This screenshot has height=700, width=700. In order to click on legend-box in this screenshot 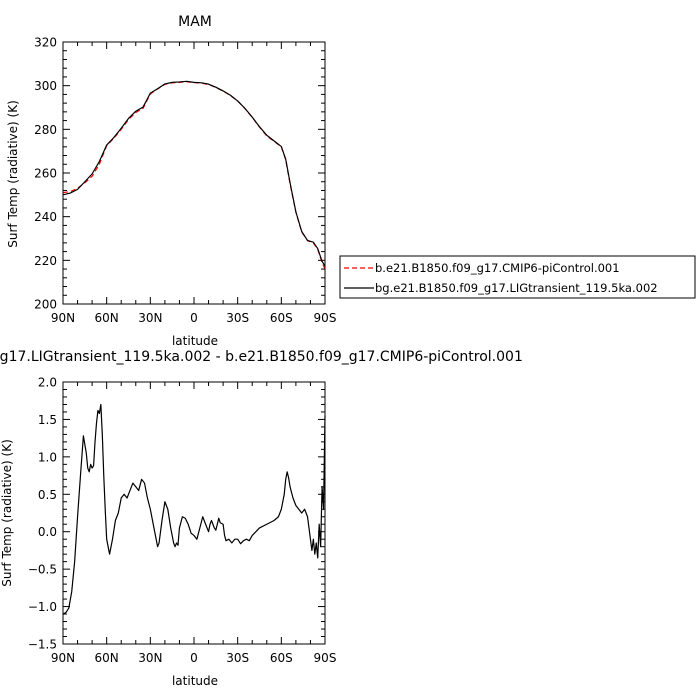, I will do `click(517, 277)`.